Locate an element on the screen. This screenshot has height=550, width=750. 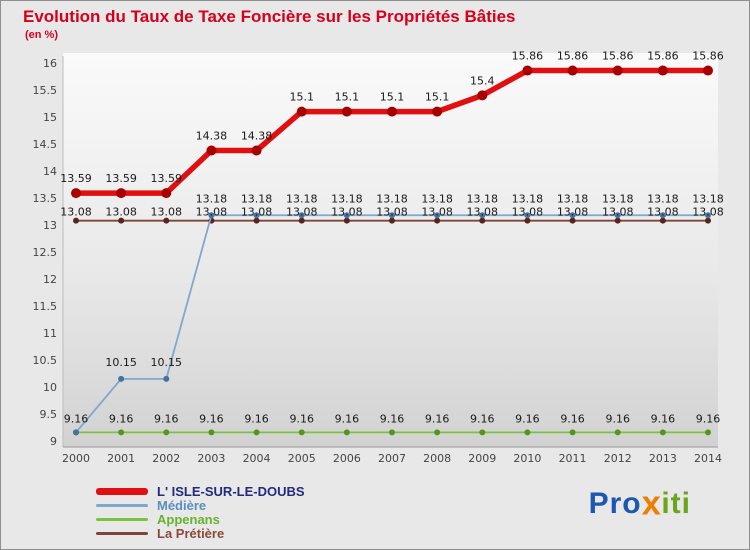
svg-text: 15.4 is located at coordinates (482, 80).